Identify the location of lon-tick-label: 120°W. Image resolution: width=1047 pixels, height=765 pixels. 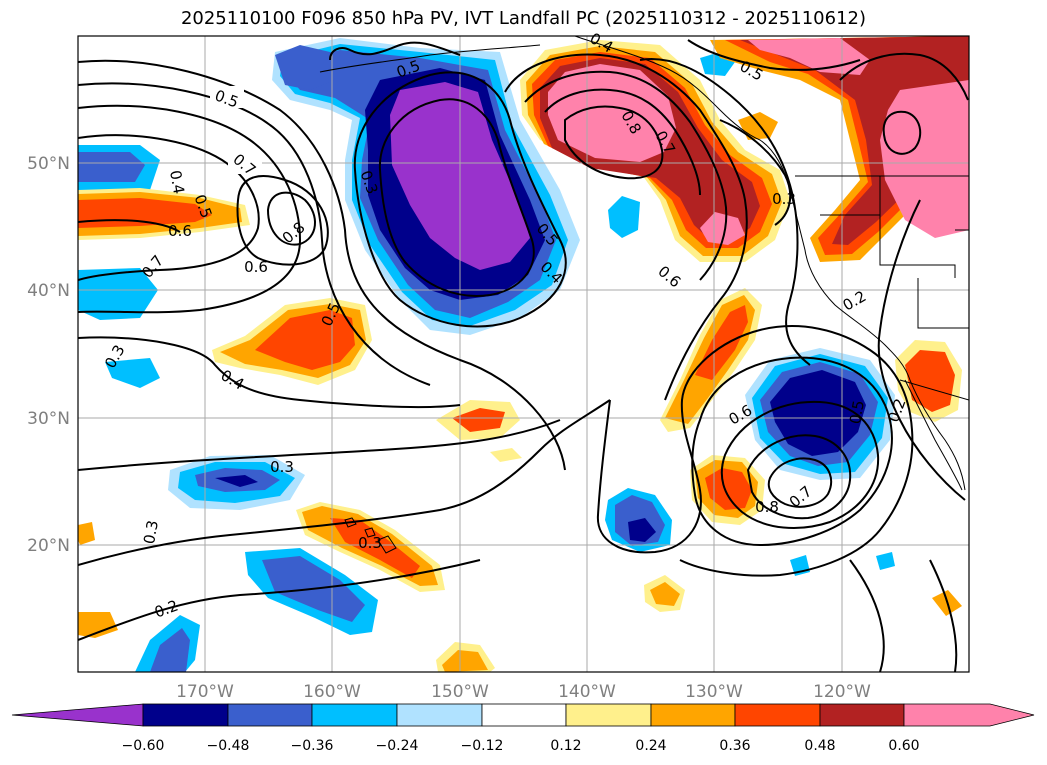
(842, 692).